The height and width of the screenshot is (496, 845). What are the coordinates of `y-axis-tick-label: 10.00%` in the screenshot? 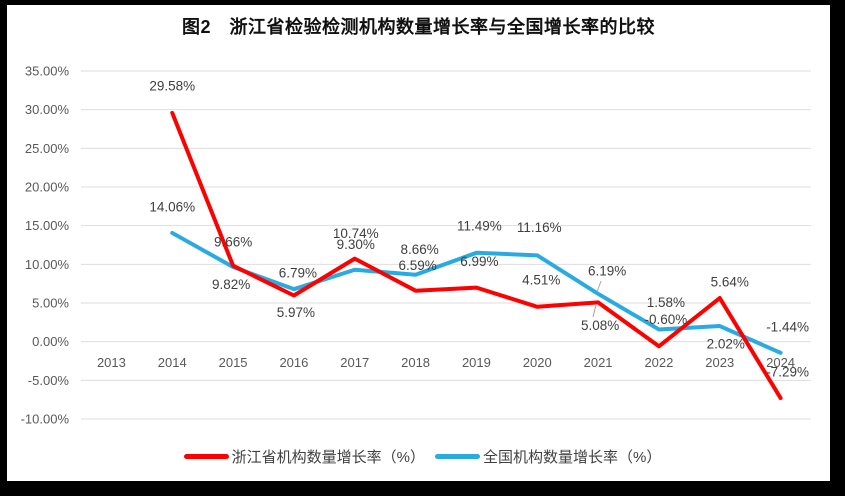 It's located at (47, 264).